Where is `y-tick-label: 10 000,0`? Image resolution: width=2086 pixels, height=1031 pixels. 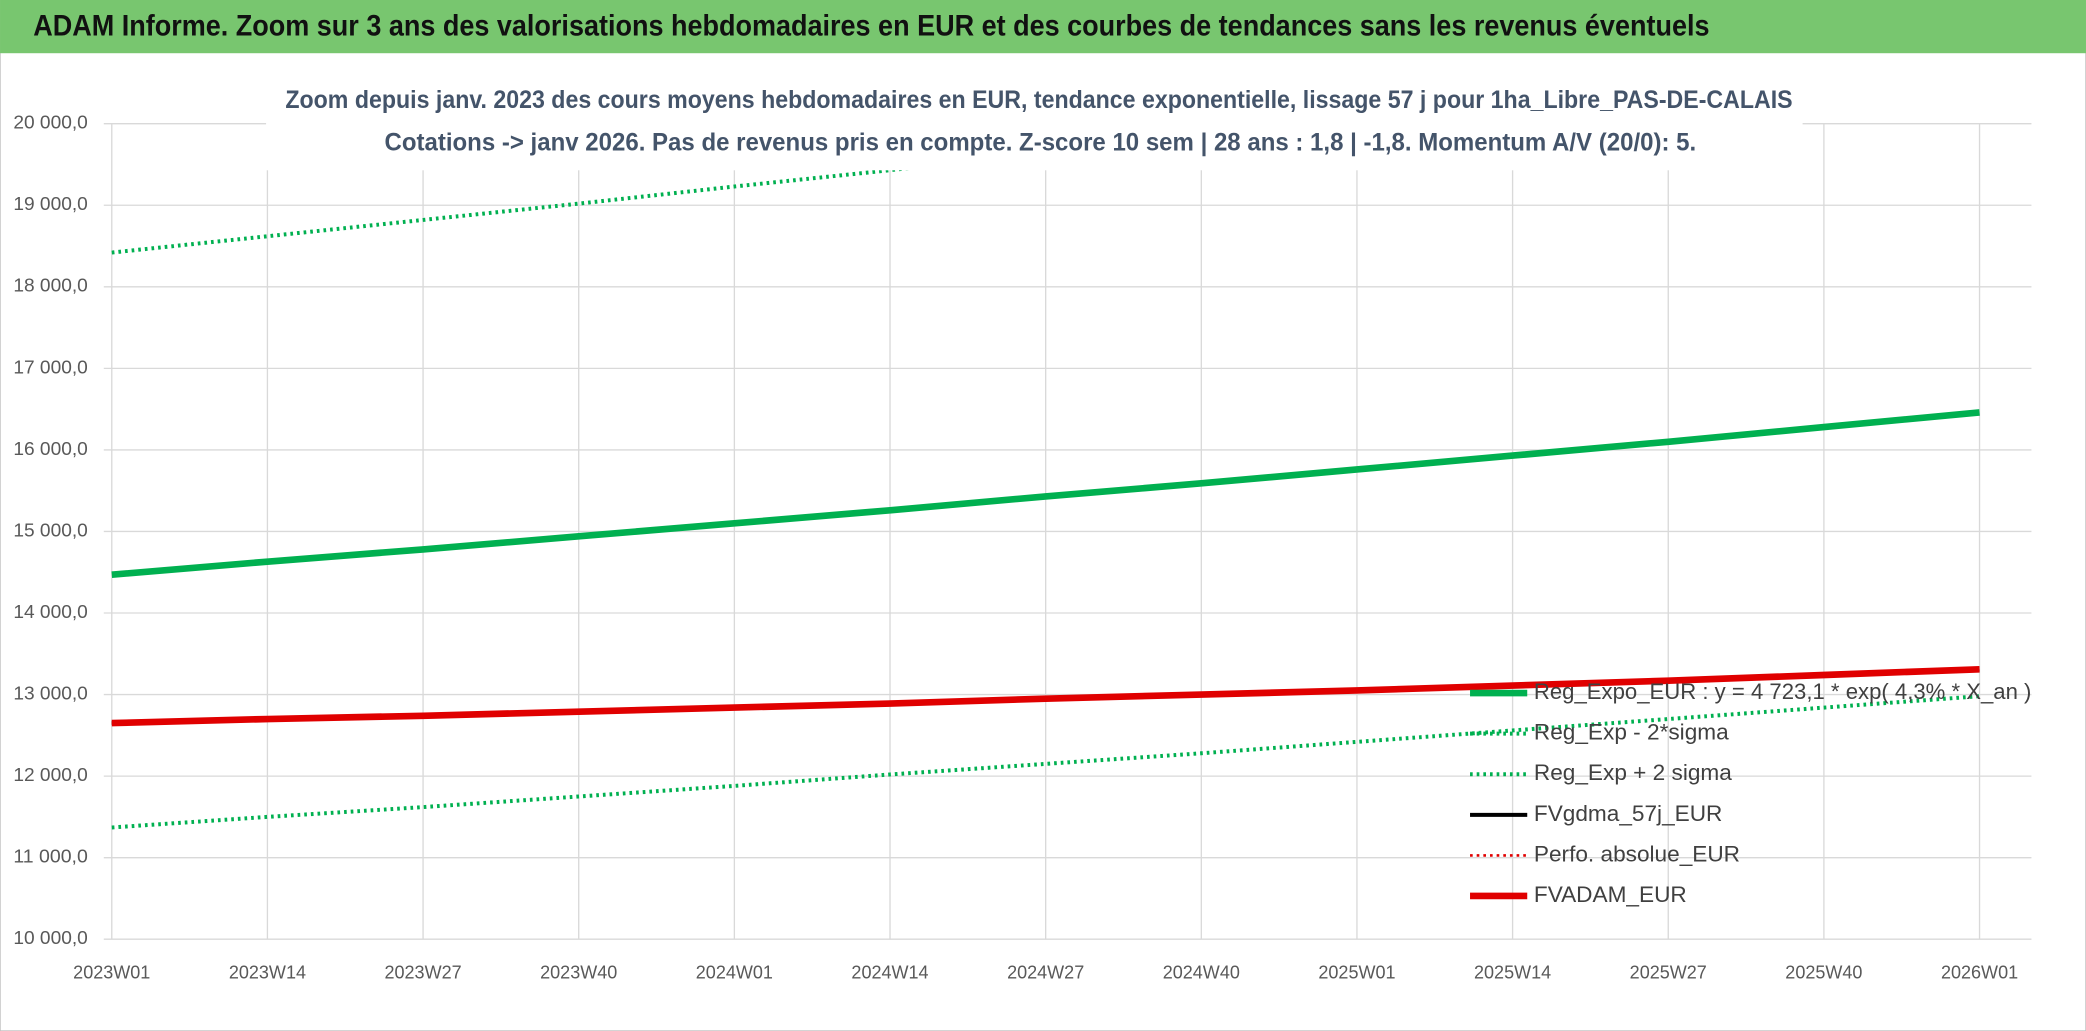 y-tick-label: 10 000,0 is located at coordinates (50, 937).